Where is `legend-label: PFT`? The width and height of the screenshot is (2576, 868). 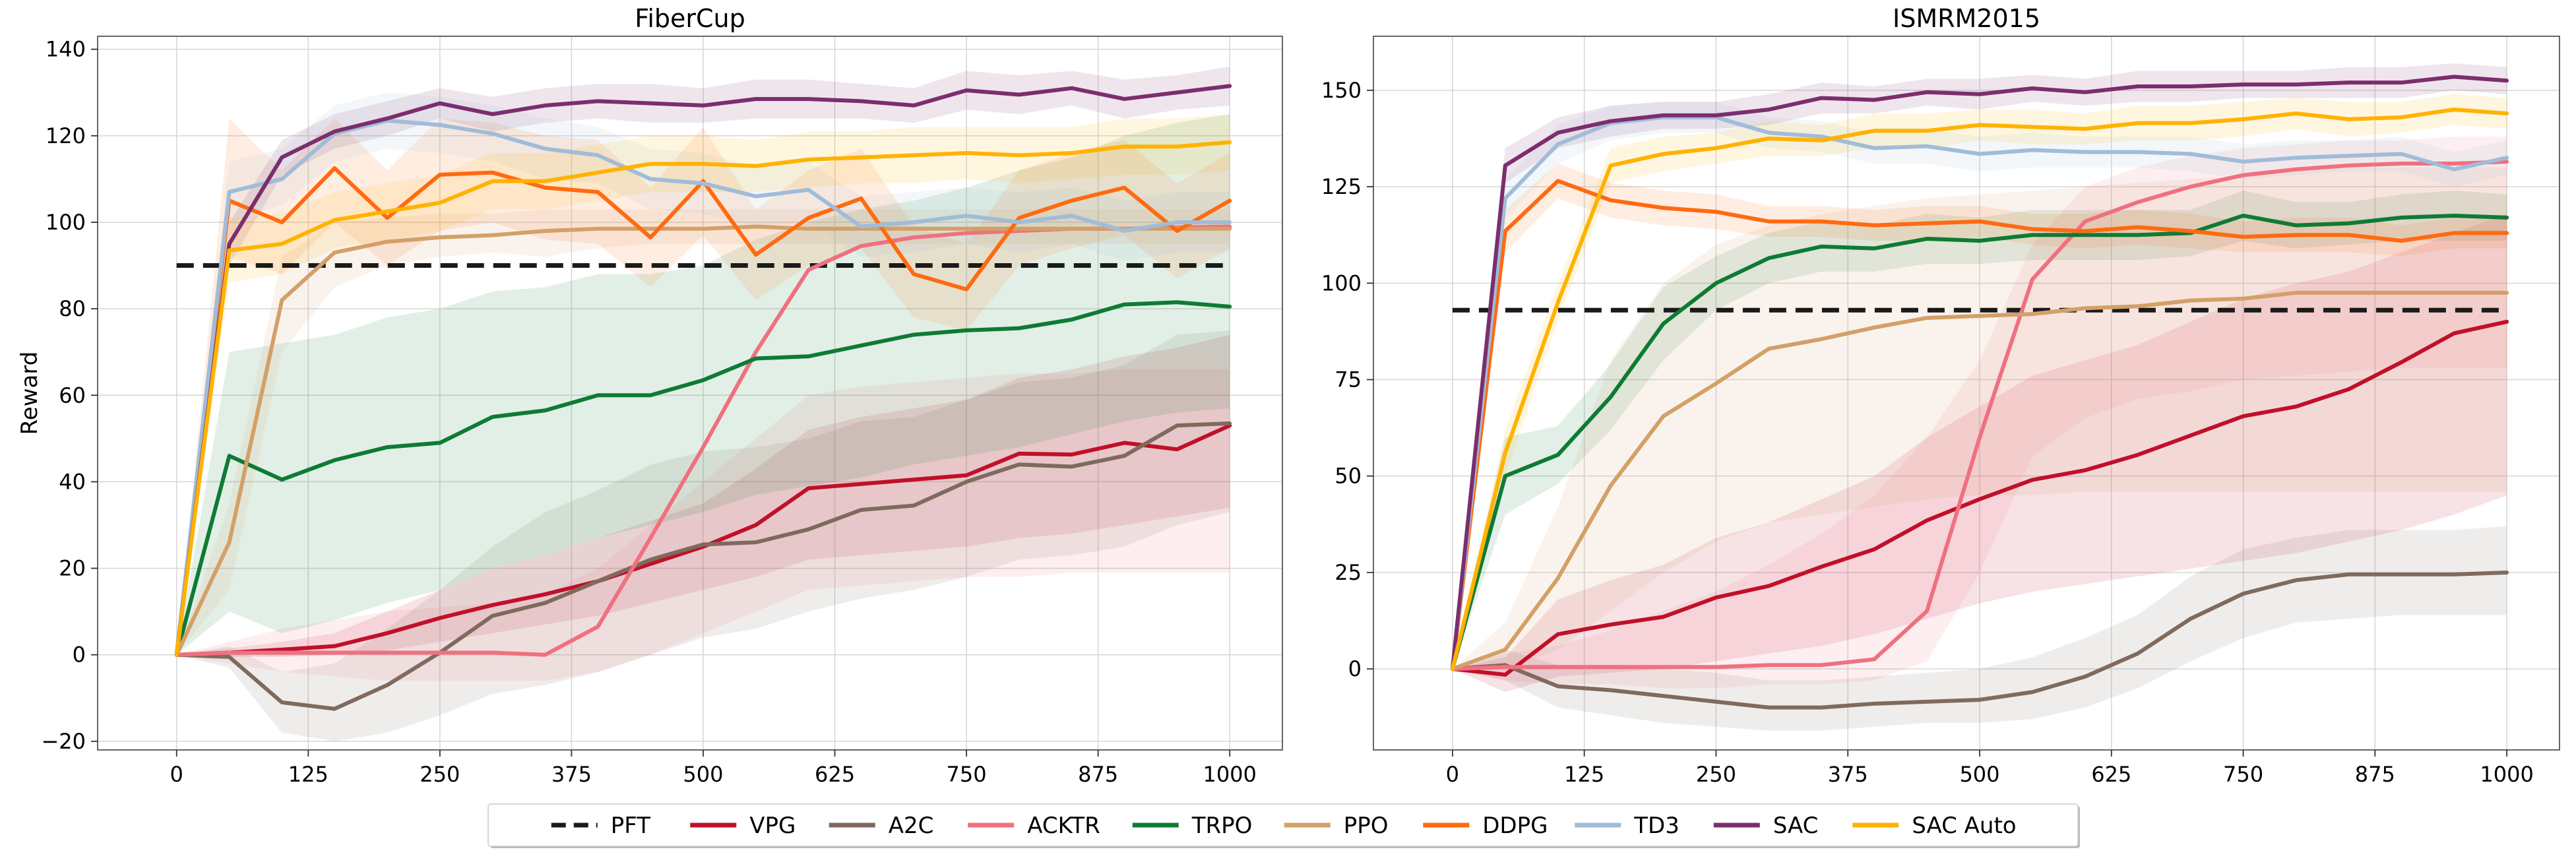 legend-label: PFT is located at coordinates (630, 826).